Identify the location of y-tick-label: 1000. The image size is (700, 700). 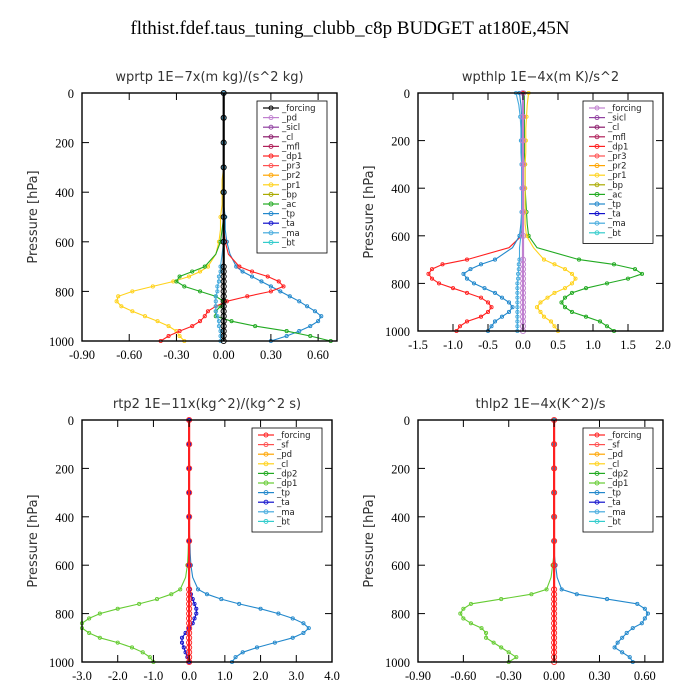
(397, 332).